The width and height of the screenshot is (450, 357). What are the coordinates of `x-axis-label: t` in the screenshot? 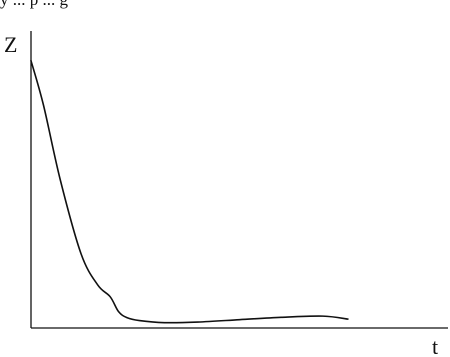 It's located at (435, 345).